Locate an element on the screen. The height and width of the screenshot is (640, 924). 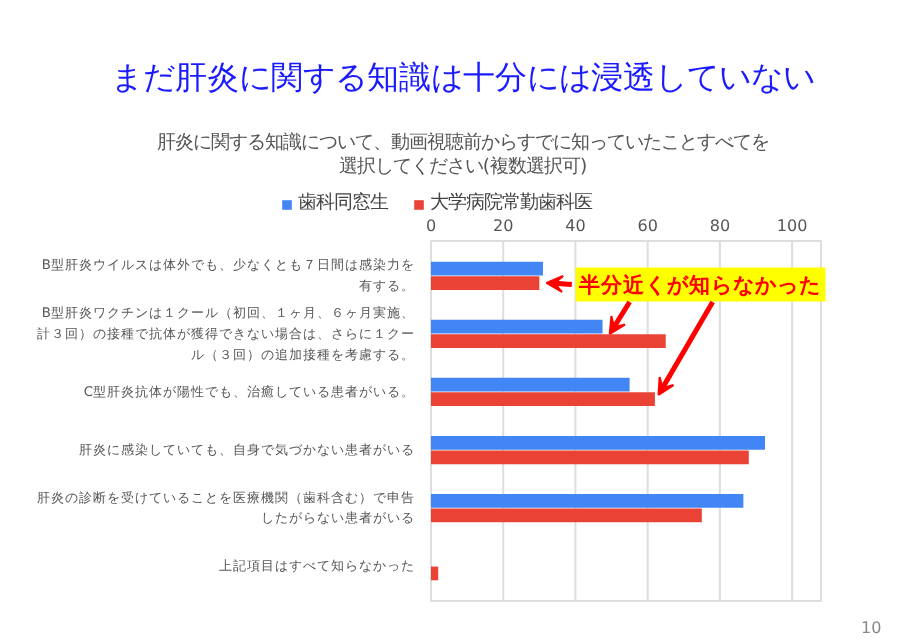
annotation: 半分近くが知らなかった is located at coordinates (699, 284).